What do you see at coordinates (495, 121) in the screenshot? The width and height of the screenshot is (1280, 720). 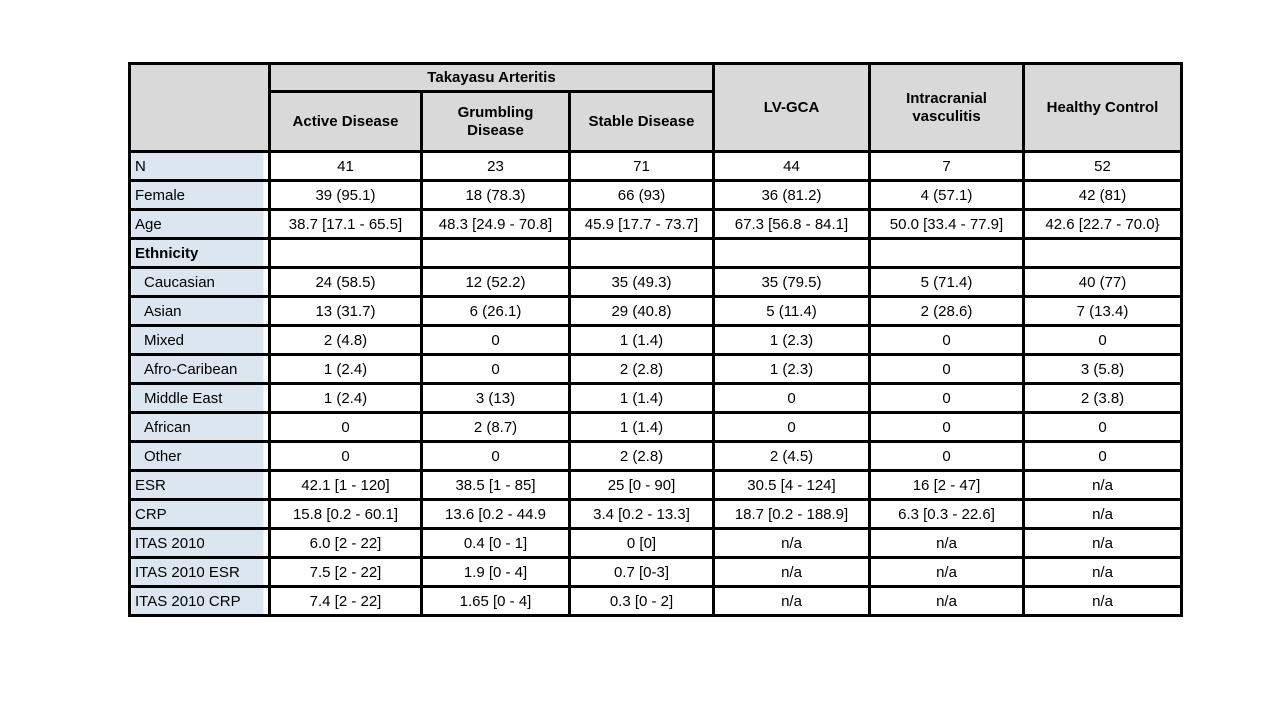 I see `column-header-grumbling-disease: Grumbling Disease` at bounding box center [495, 121].